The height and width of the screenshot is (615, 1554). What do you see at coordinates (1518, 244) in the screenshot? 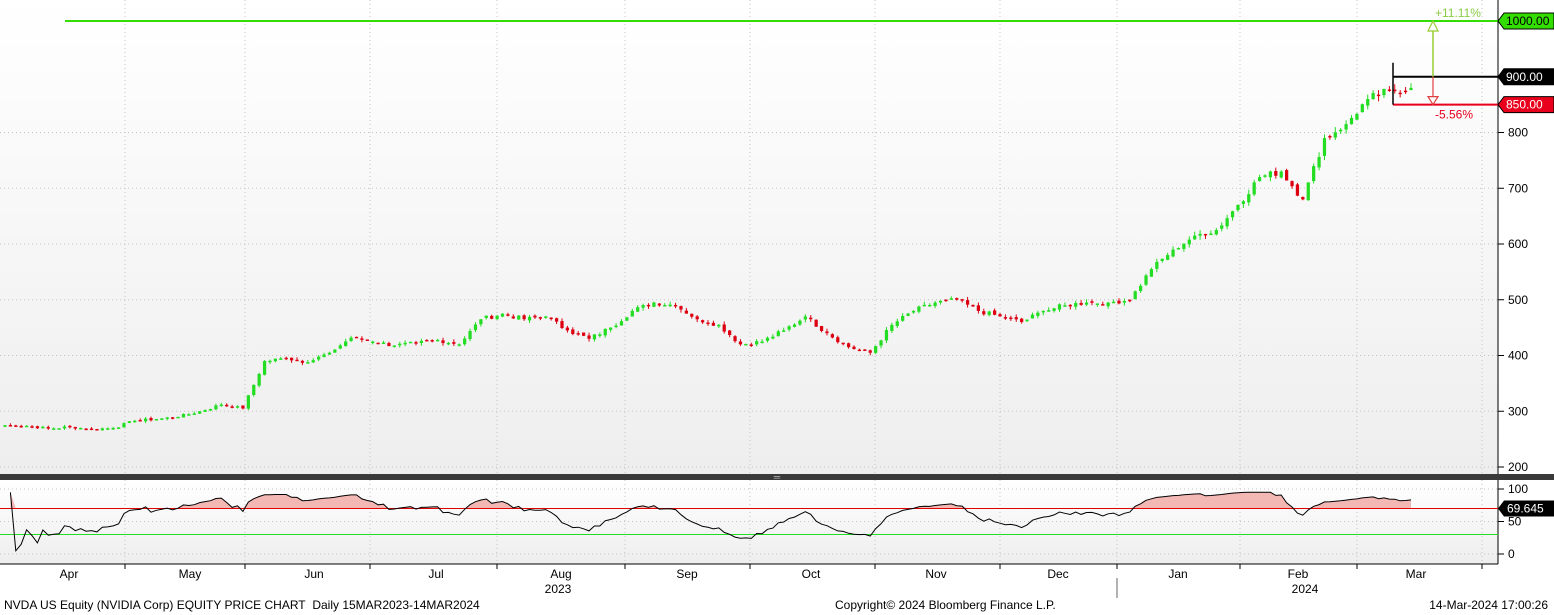
I see `price-tick-label: 600` at bounding box center [1518, 244].